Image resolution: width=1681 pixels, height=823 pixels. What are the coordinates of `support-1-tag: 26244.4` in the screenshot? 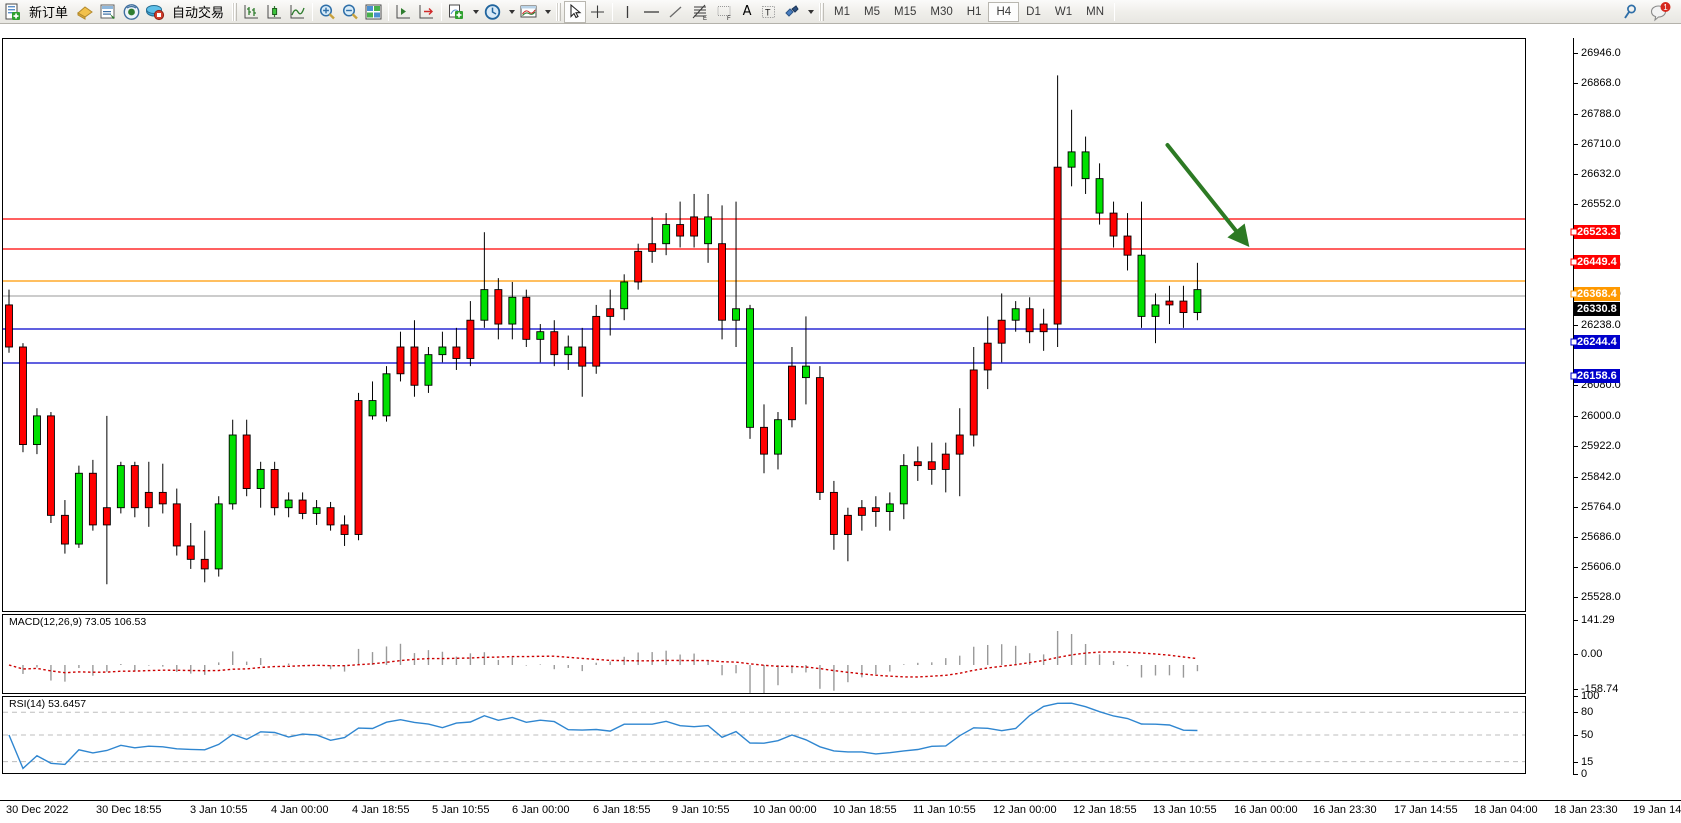 It's located at (1597, 342).